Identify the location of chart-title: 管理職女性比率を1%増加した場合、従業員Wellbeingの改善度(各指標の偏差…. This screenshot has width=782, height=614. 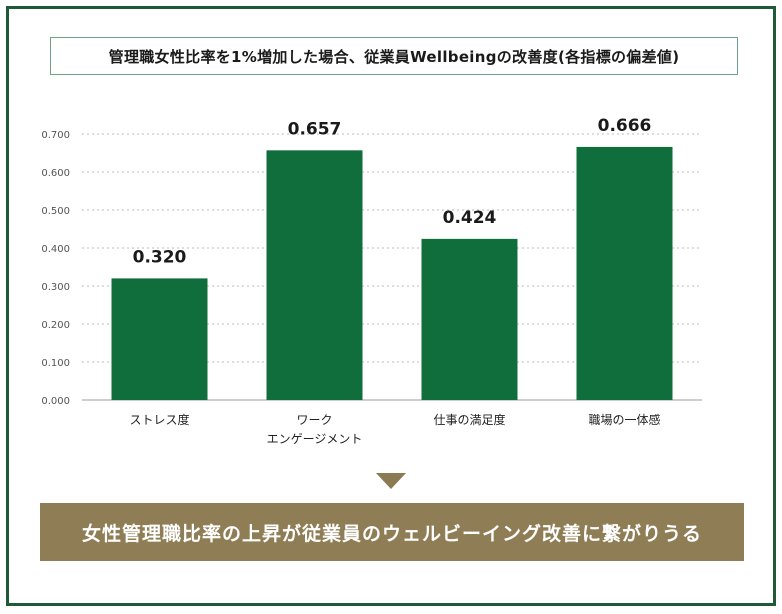
(394, 56).